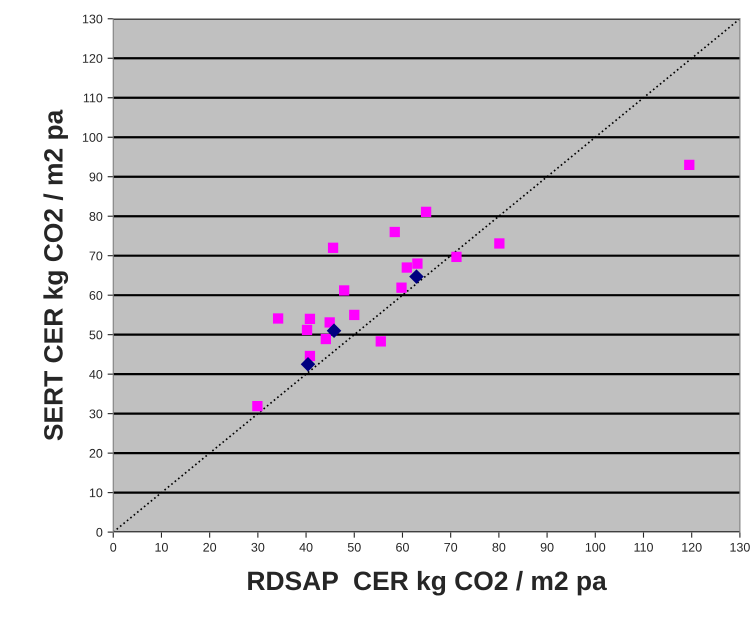 This screenshot has height=626, width=755. I want to click on x-tick-label: 130, so click(740, 547).